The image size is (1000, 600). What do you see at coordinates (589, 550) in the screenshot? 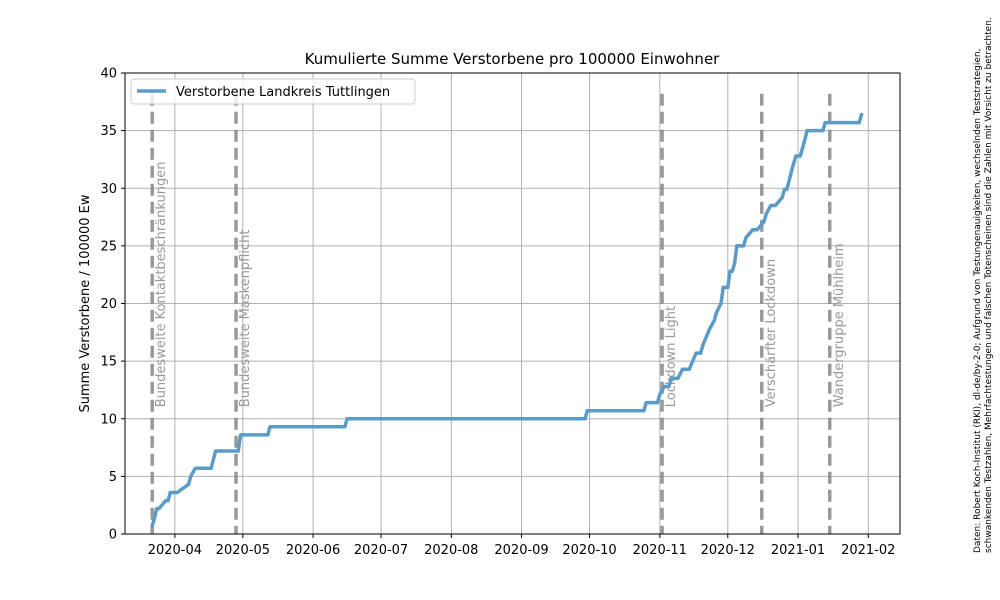
I see `x-tick-label: 2020-10` at bounding box center [589, 550].